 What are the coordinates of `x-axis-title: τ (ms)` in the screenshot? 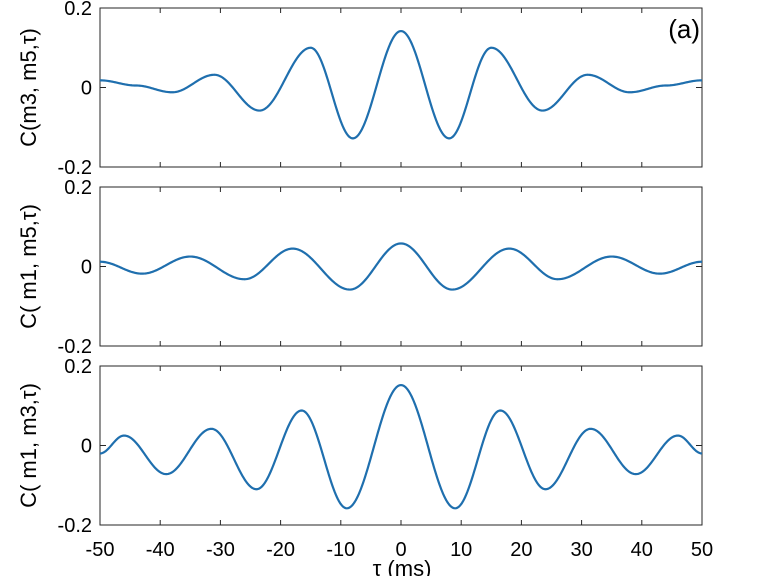 It's located at (402, 566).